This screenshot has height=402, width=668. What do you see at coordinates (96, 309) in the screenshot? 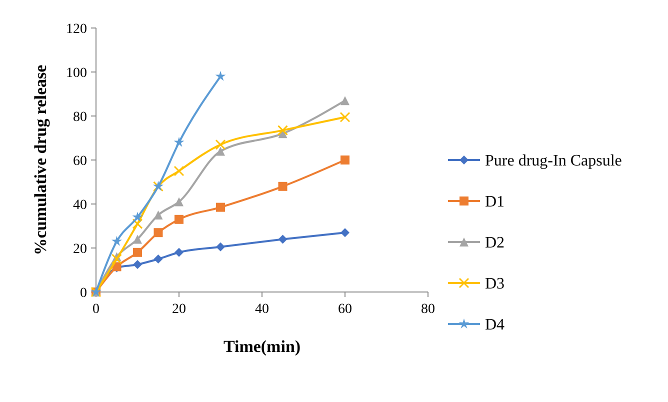
I see `x-tick-label: 0` at bounding box center [96, 309].